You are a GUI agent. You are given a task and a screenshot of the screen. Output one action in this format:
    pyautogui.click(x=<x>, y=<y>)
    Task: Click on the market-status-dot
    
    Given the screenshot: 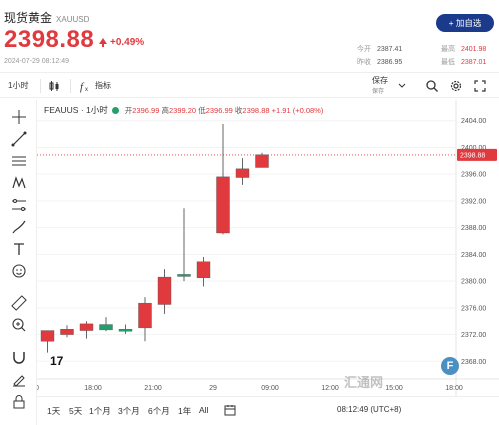 What is the action you would take?
    pyautogui.click(x=115, y=110)
    